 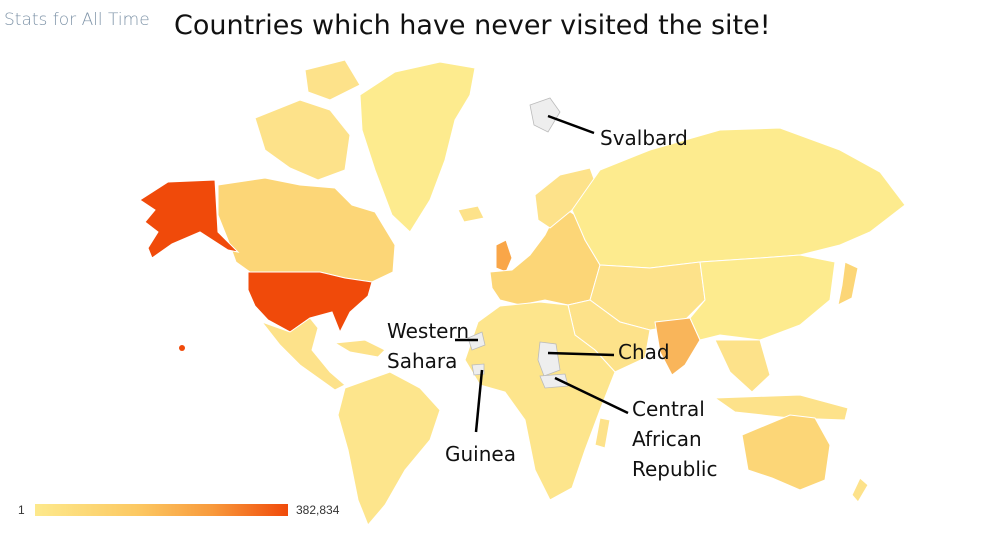 I want to click on region-hawaii, so click(x=182, y=348).